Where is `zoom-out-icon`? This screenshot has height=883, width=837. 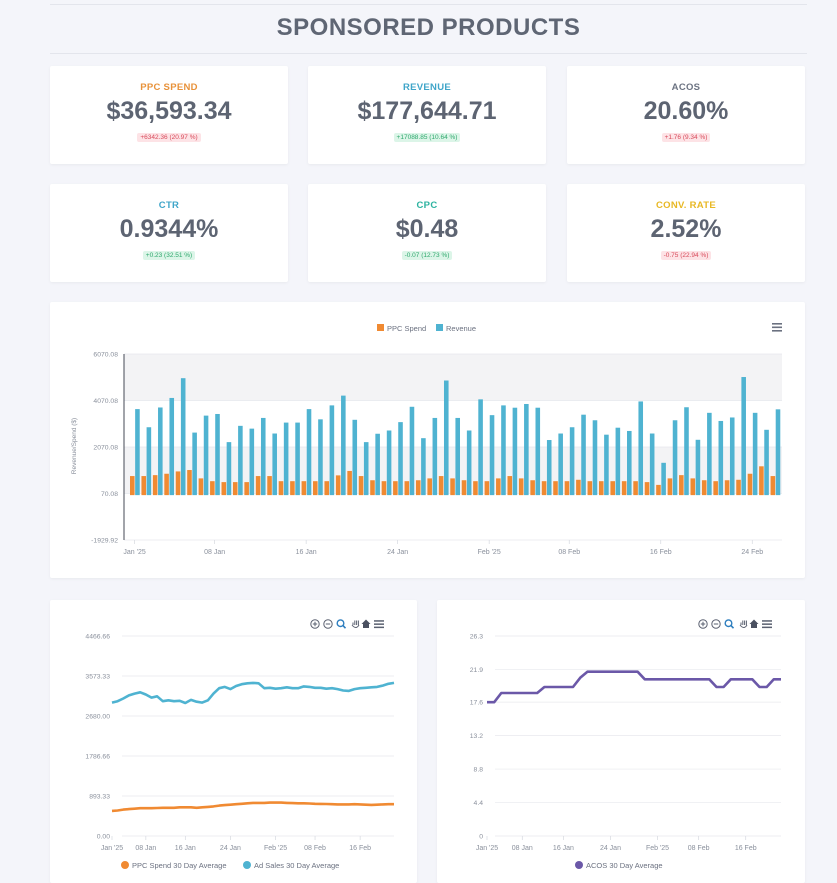 zoom-out-icon is located at coordinates (328, 624).